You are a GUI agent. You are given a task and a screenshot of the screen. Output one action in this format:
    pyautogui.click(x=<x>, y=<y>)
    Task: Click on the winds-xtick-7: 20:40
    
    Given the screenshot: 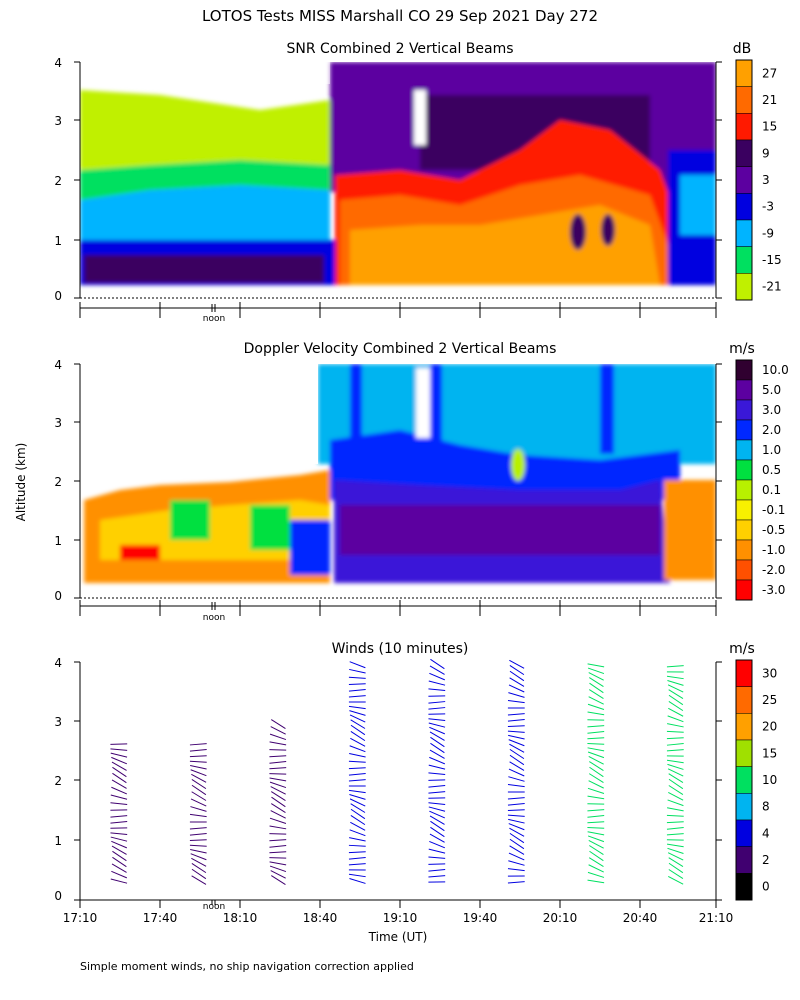 What is the action you would take?
    pyautogui.click(x=640, y=918)
    